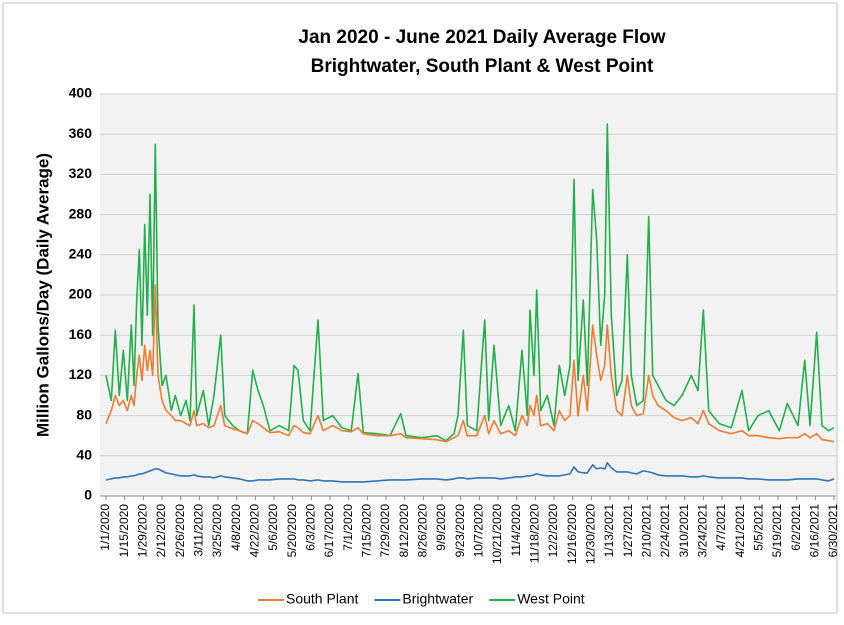  What do you see at coordinates (161, 531) in the screenshot?
I see `x-tick-label: 2/12/2020` at bounding box center [161, 531].